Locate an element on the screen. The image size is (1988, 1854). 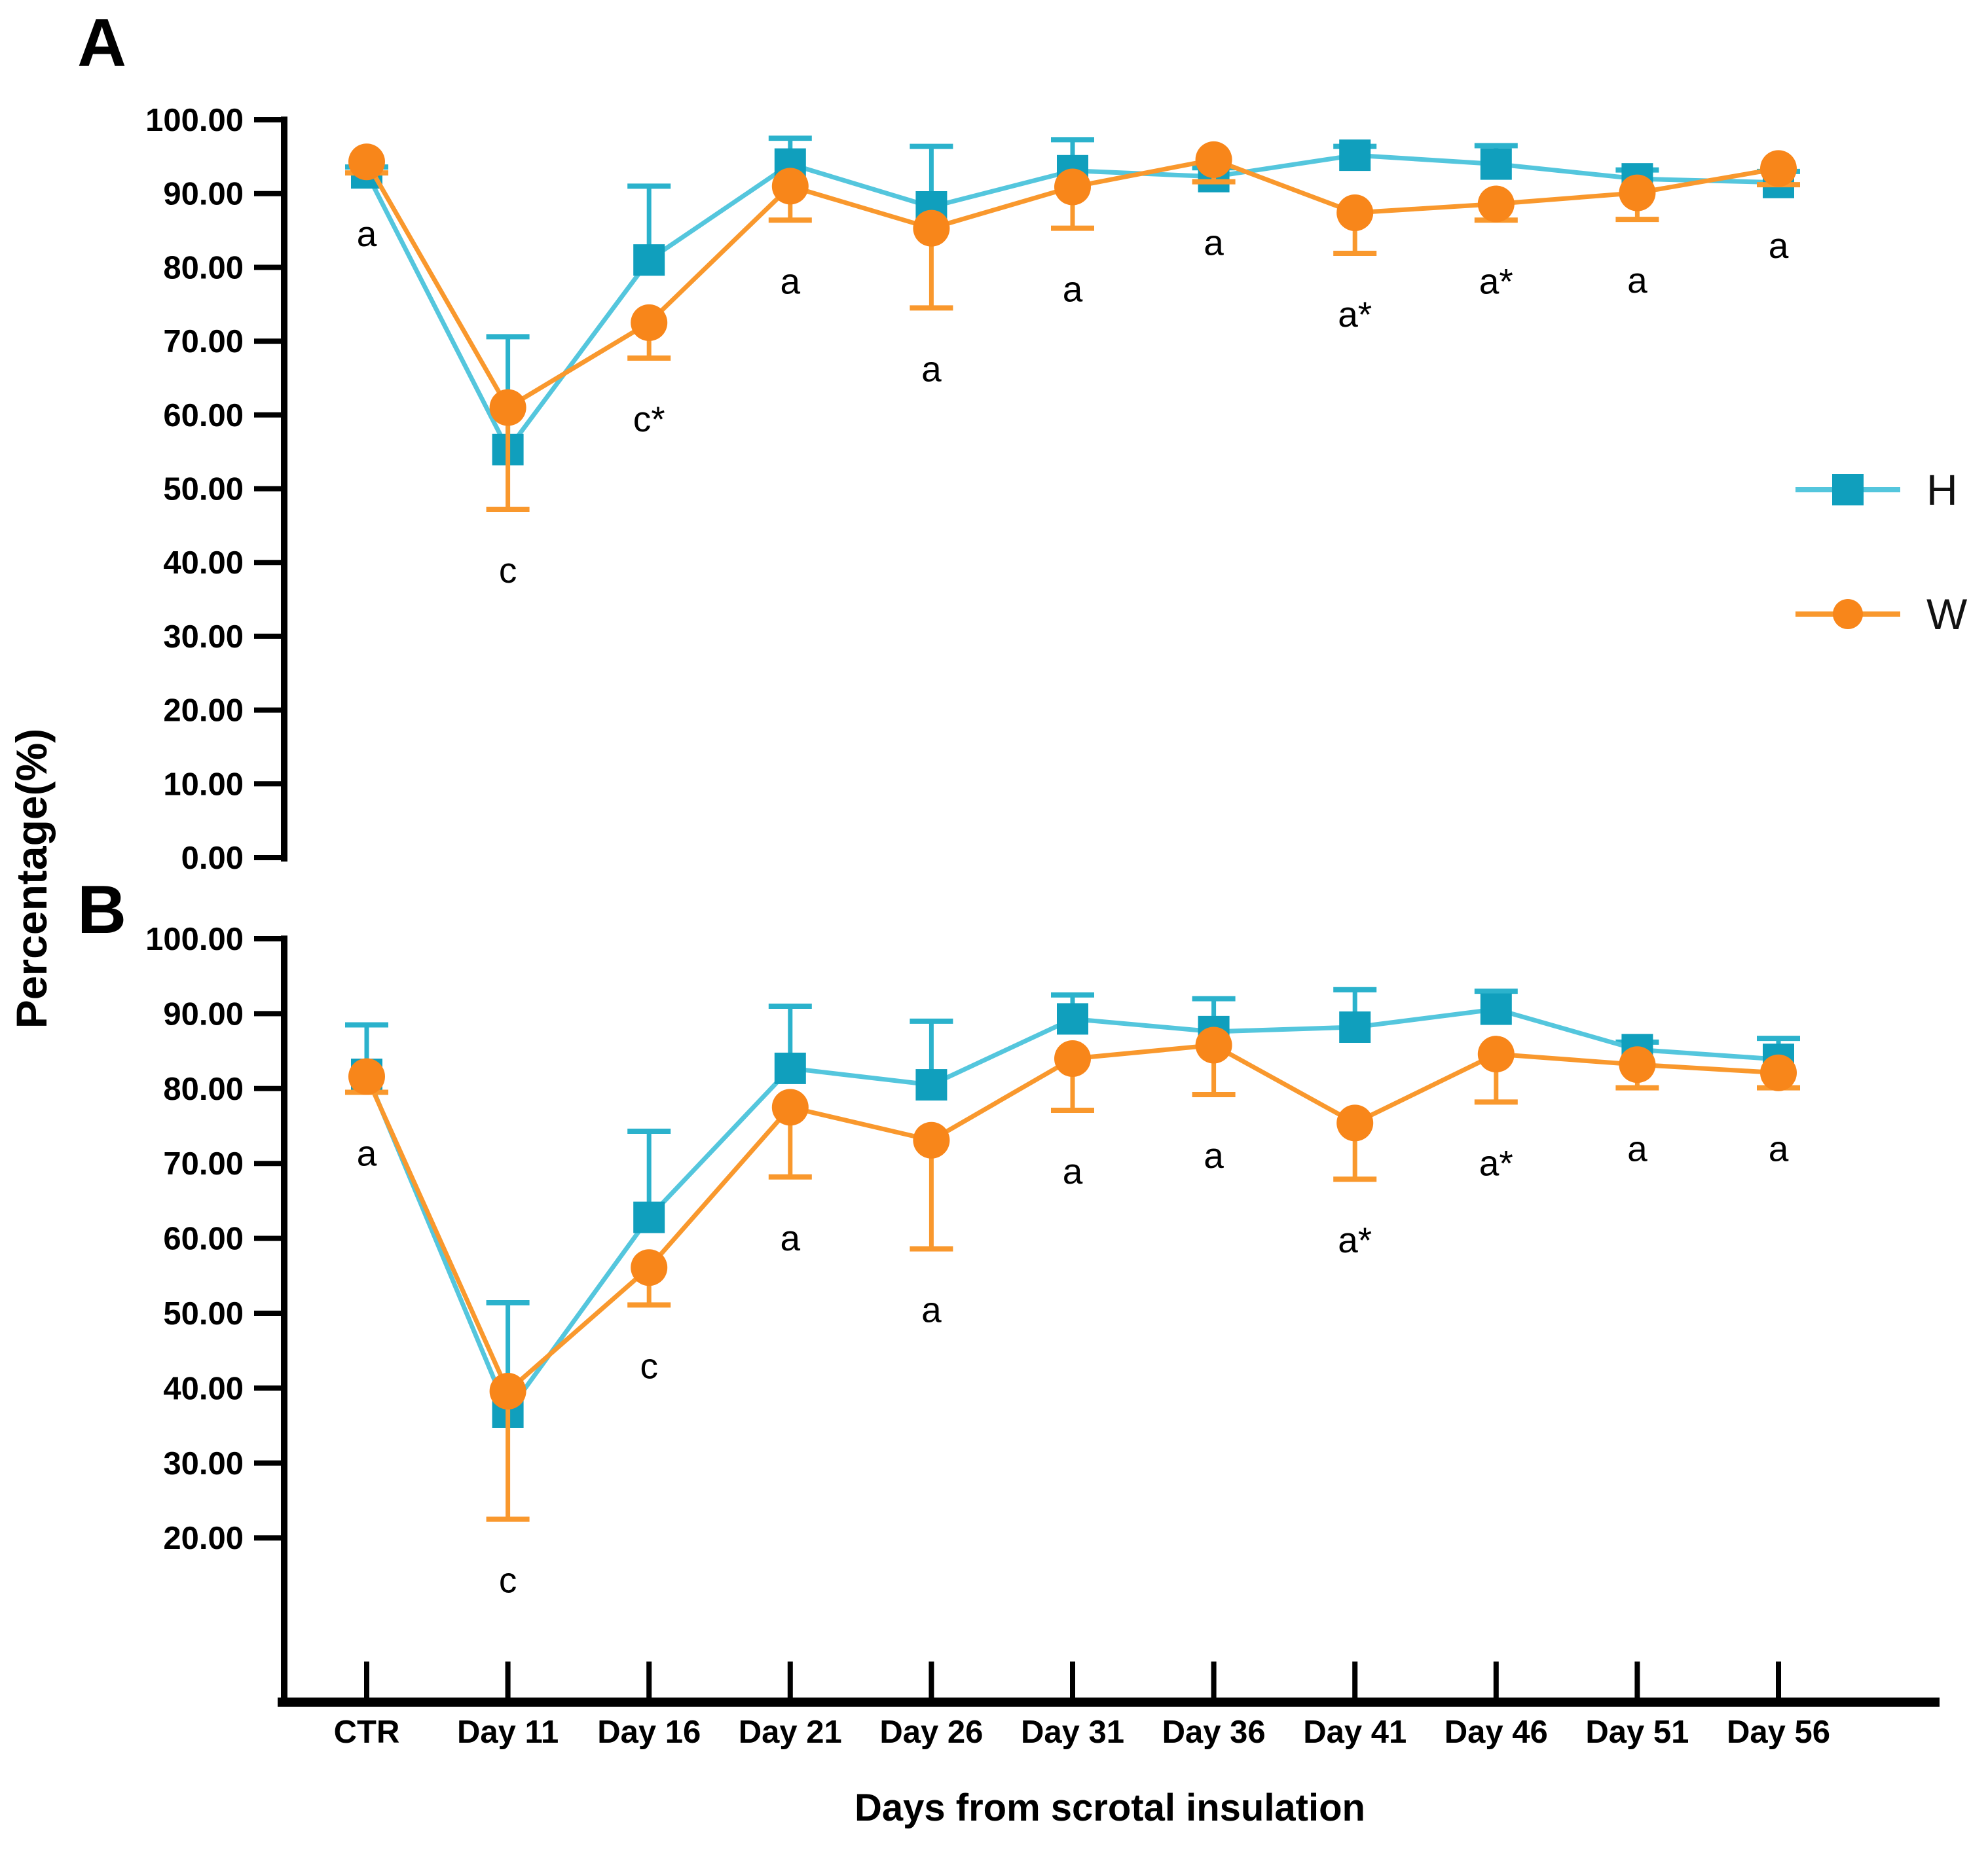
h-series-swatch is located at coordinates (1847, 490).